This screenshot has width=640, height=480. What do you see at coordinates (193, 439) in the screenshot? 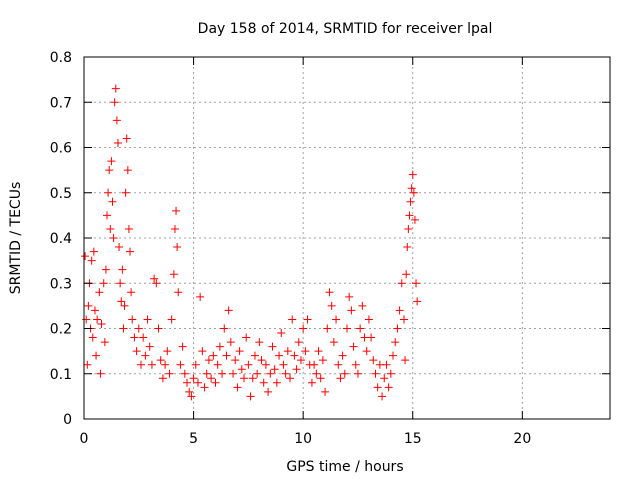
I see `x-tick-label: 5` at bounding box center [193, 439].